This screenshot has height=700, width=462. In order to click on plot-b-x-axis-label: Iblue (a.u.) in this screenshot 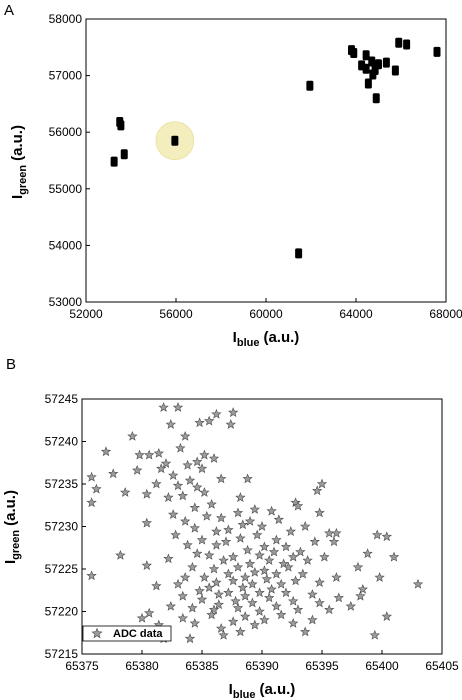, I will do `click(262, 690)`.